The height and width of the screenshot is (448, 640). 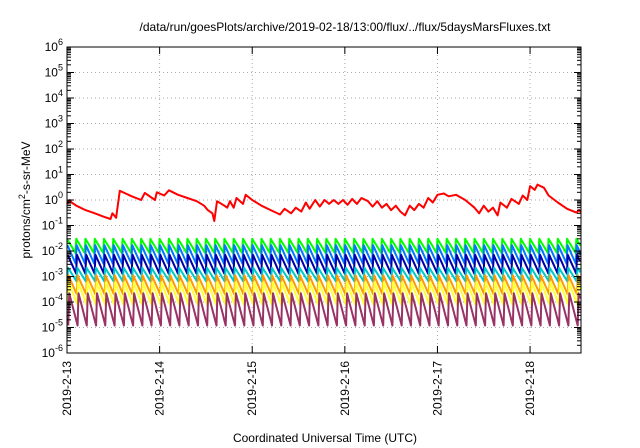 What do you see at coordinates (437, 388) in the screenshot?
I see `x-tick-label: 2019-2-17` at bounding box center [437, 388].